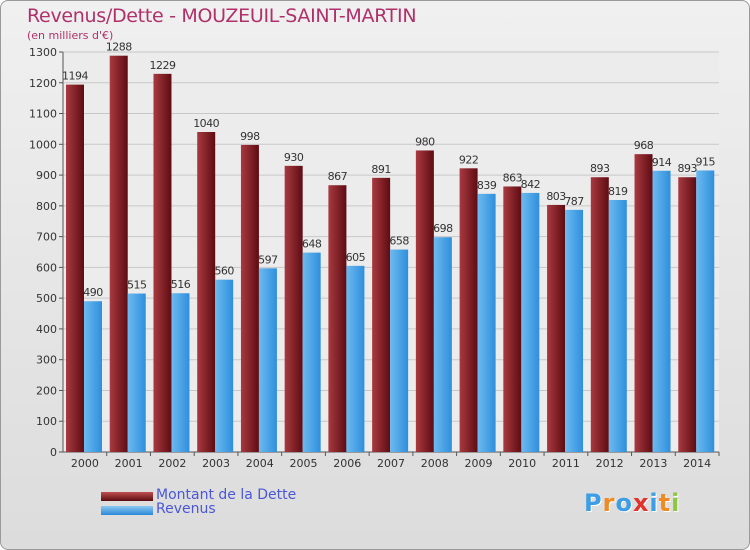 This screenshot has height=550, width=750. What do you see at coordinates (46, 237) in the screenshot?
I see `y-tick-label: 700` at bounding box center [46, 237].